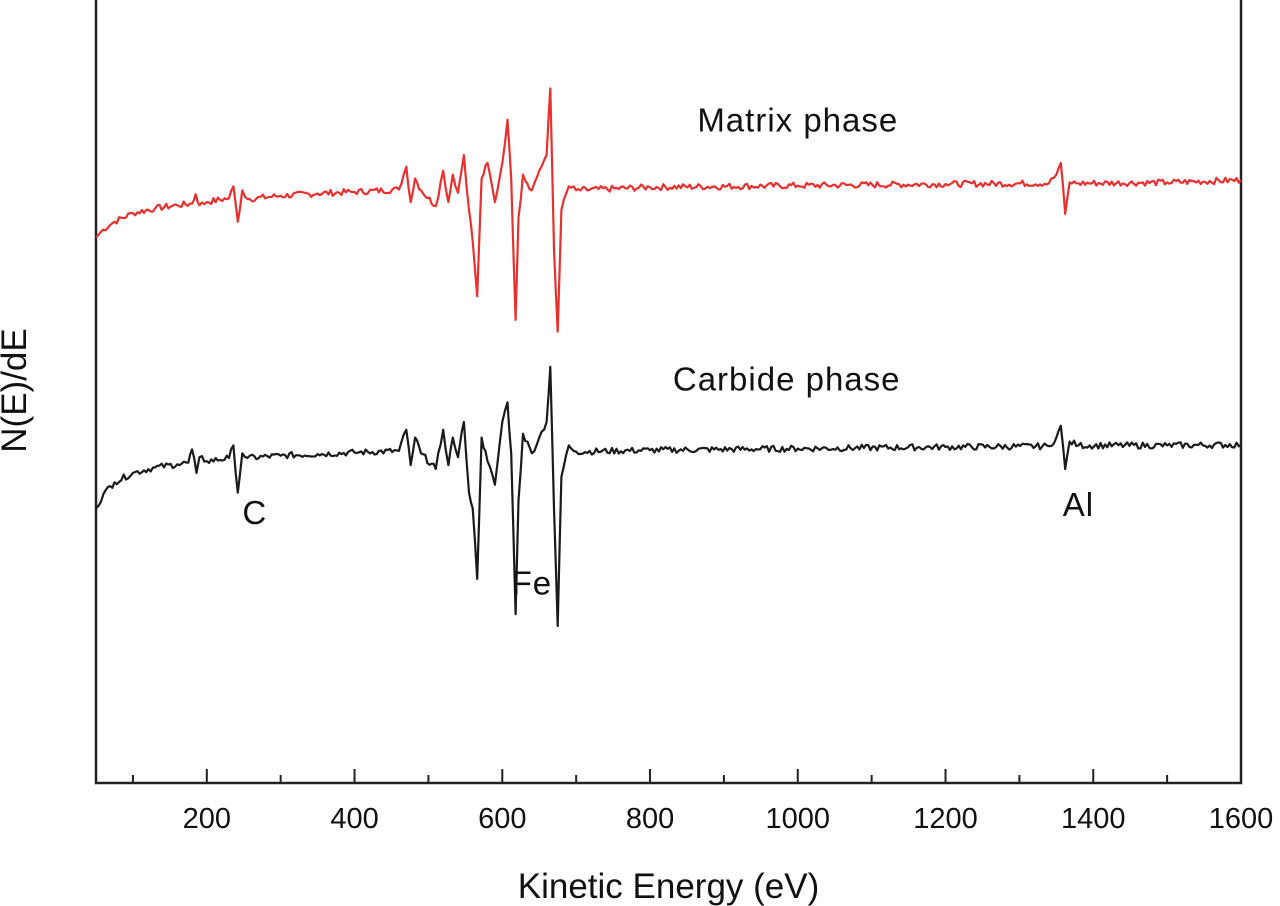 Image resolution: width=1280 pixels, height=906 pixels. Describe the element at coordinates (945, 819) in the screenshot. I see `x-tick-label: 1200` at that location.